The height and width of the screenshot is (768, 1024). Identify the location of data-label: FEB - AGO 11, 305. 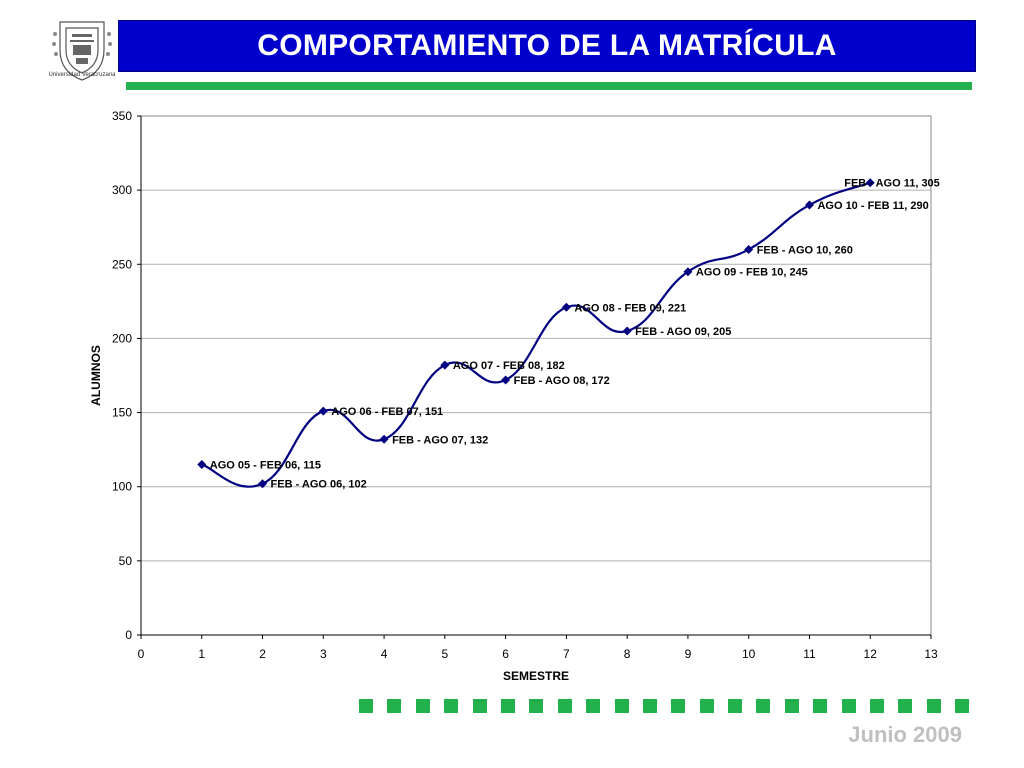
(892, 184).